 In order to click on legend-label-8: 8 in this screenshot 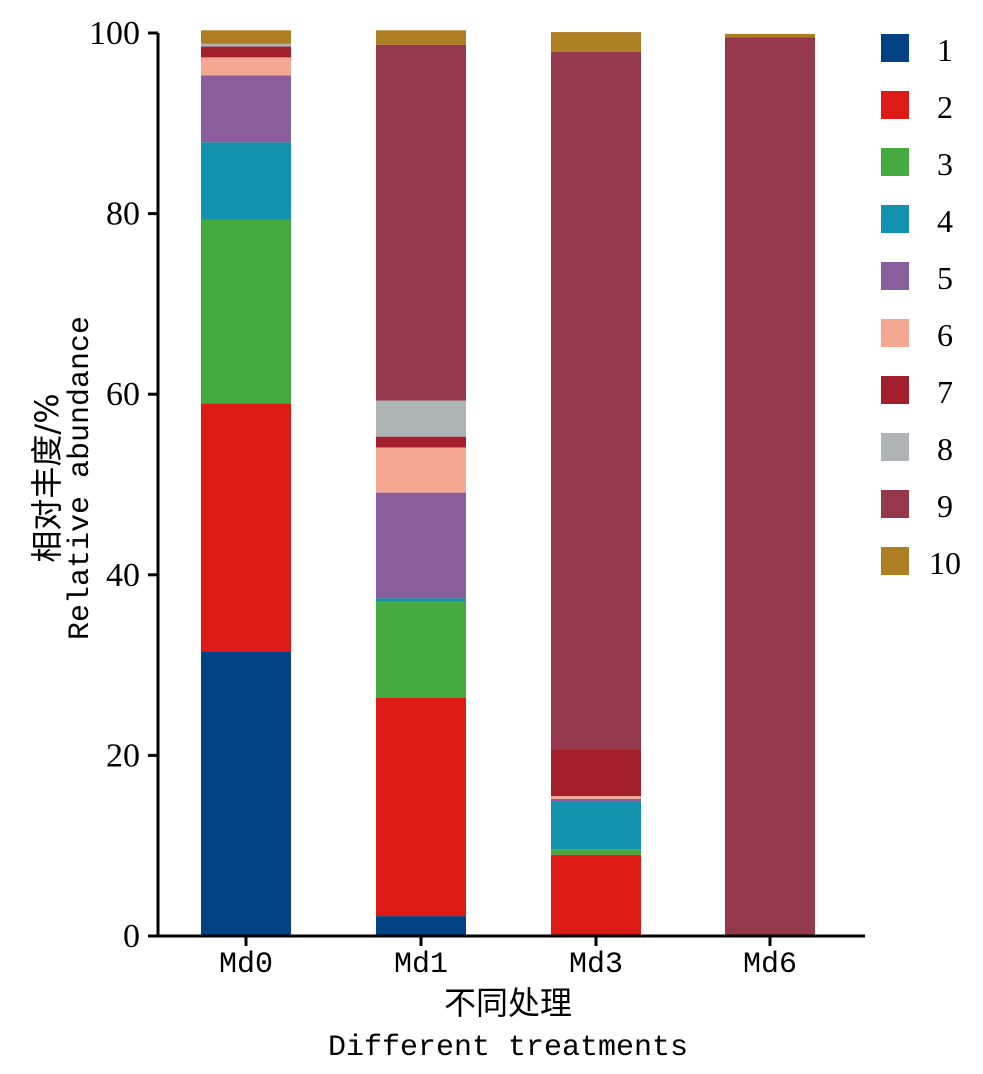, I will do `click(945, 449)`.